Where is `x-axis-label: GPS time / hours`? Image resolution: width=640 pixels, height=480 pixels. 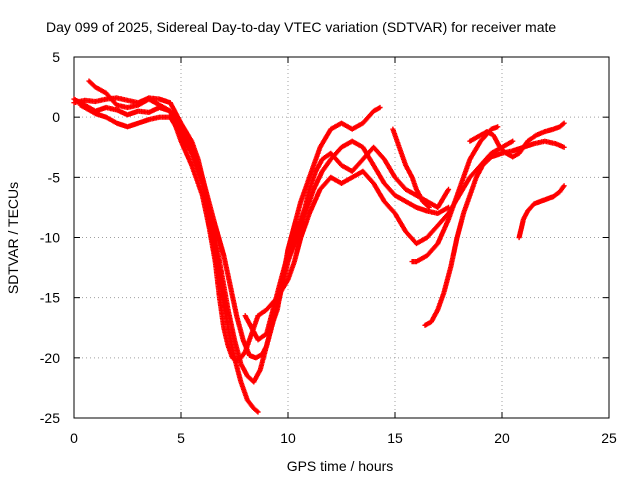 x-axis-label: GPS time / hours is located at coordinates (340, 466).